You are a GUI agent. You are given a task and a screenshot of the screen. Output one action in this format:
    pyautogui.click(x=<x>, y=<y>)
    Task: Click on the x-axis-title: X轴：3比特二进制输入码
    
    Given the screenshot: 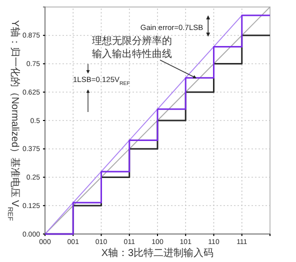 What is the action you would take?
    pyautogui.click(x=157, y=253)
    